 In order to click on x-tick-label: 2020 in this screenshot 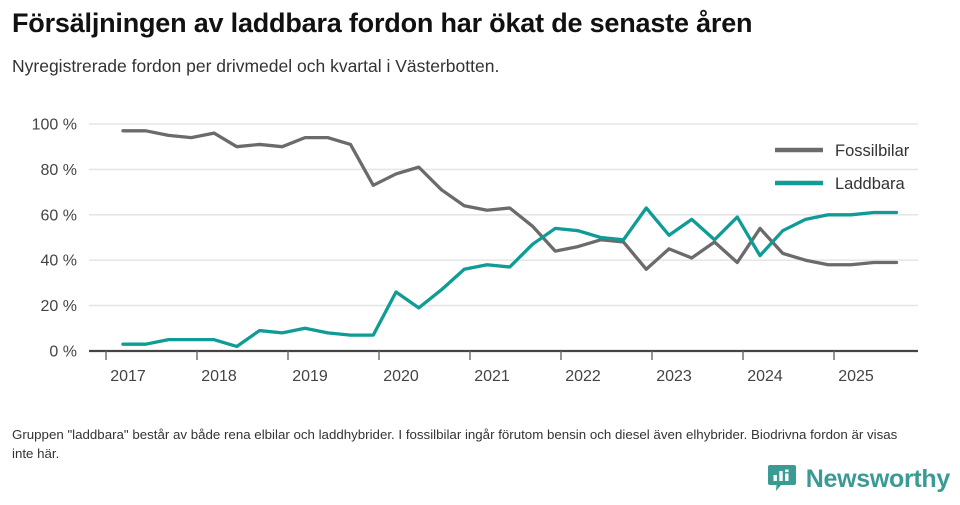, I will do `click(401, 376)`.